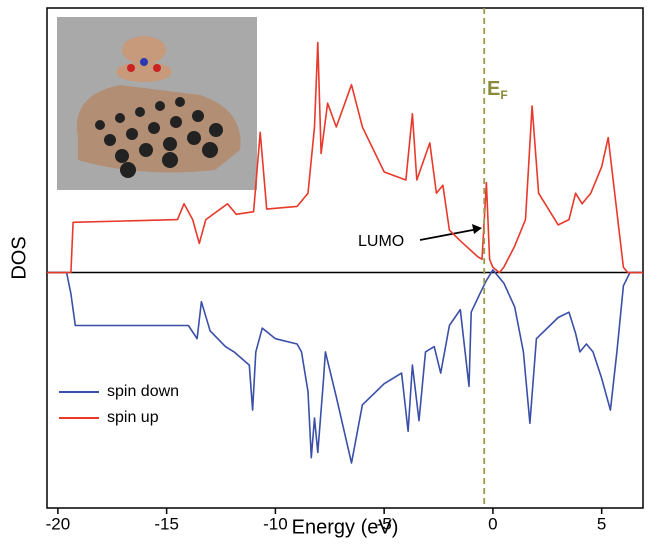 The height and width of the screenshot is (547, 648). I want to click on inset-orbital, so click(144, 50).